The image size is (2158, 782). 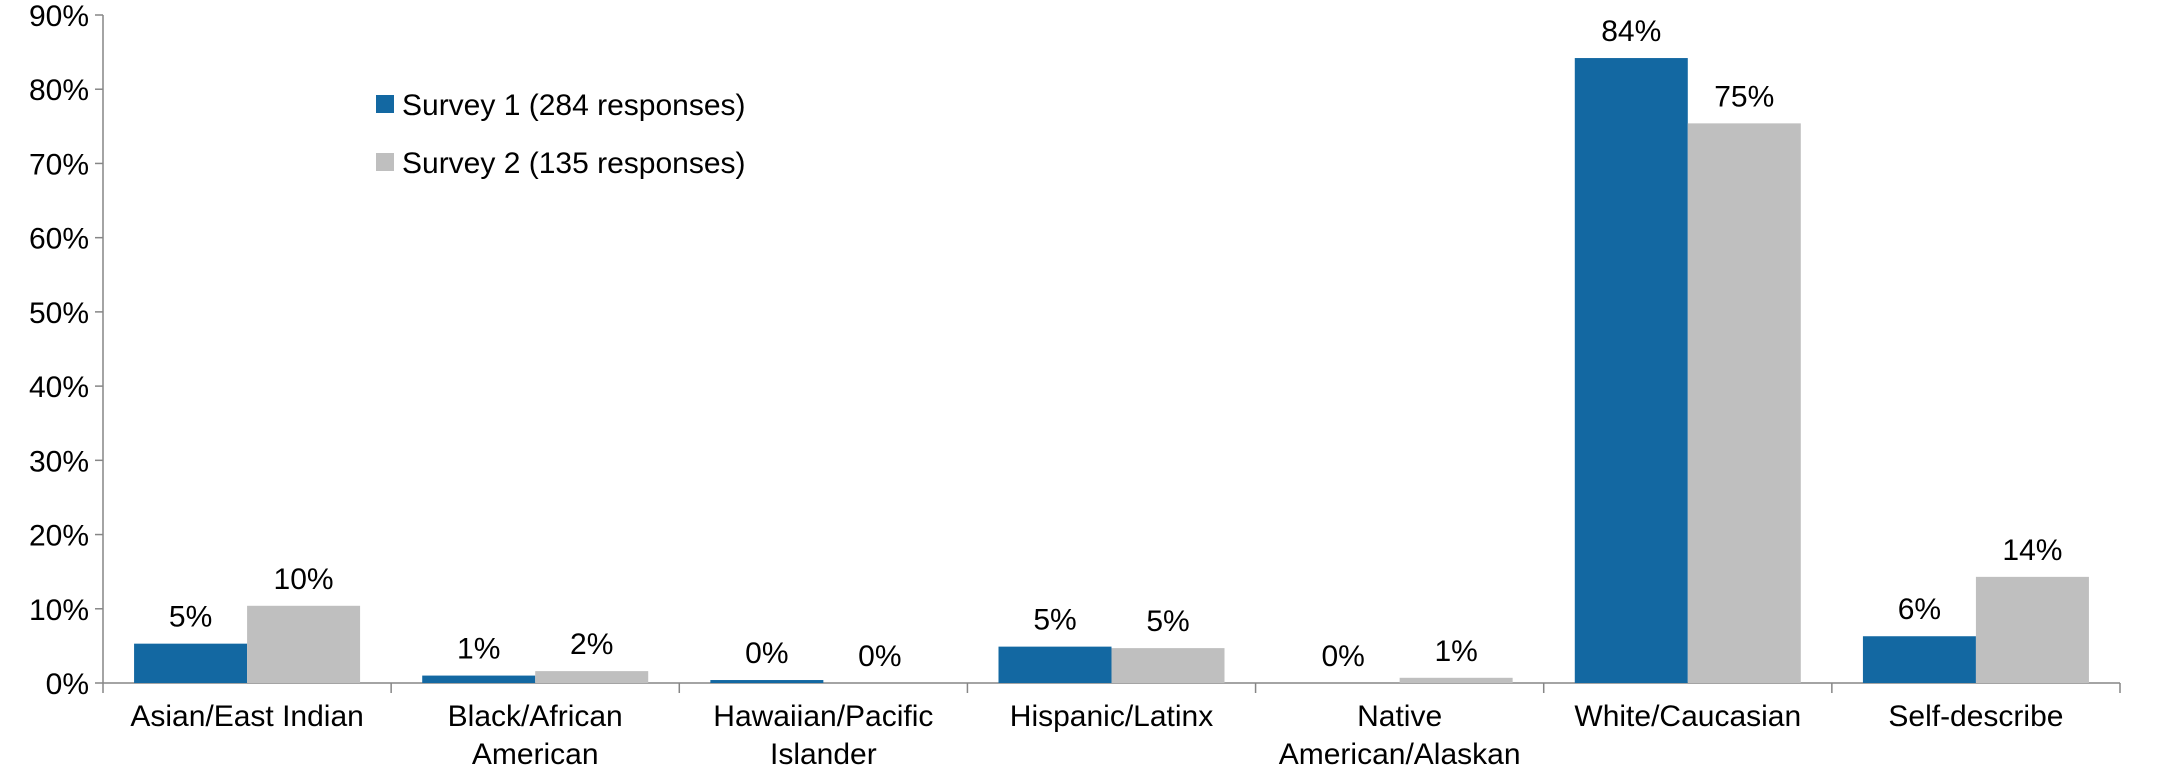 What do you see at coordinates (59, 313) in the screenshot?
I see `y-tick-label: 50%` at bounding box center [59, 313].